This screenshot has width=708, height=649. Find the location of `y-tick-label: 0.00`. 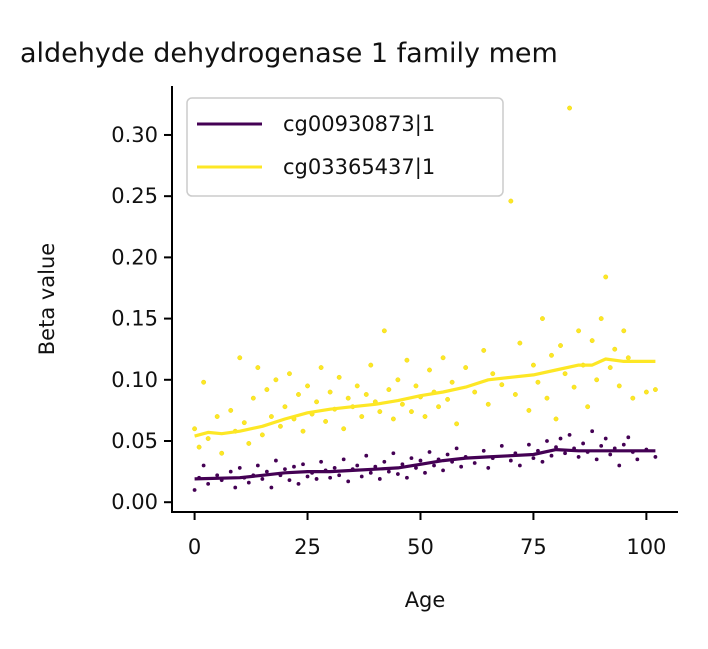

y-tick-label: 0.00 is located at coordinates (134, 502).